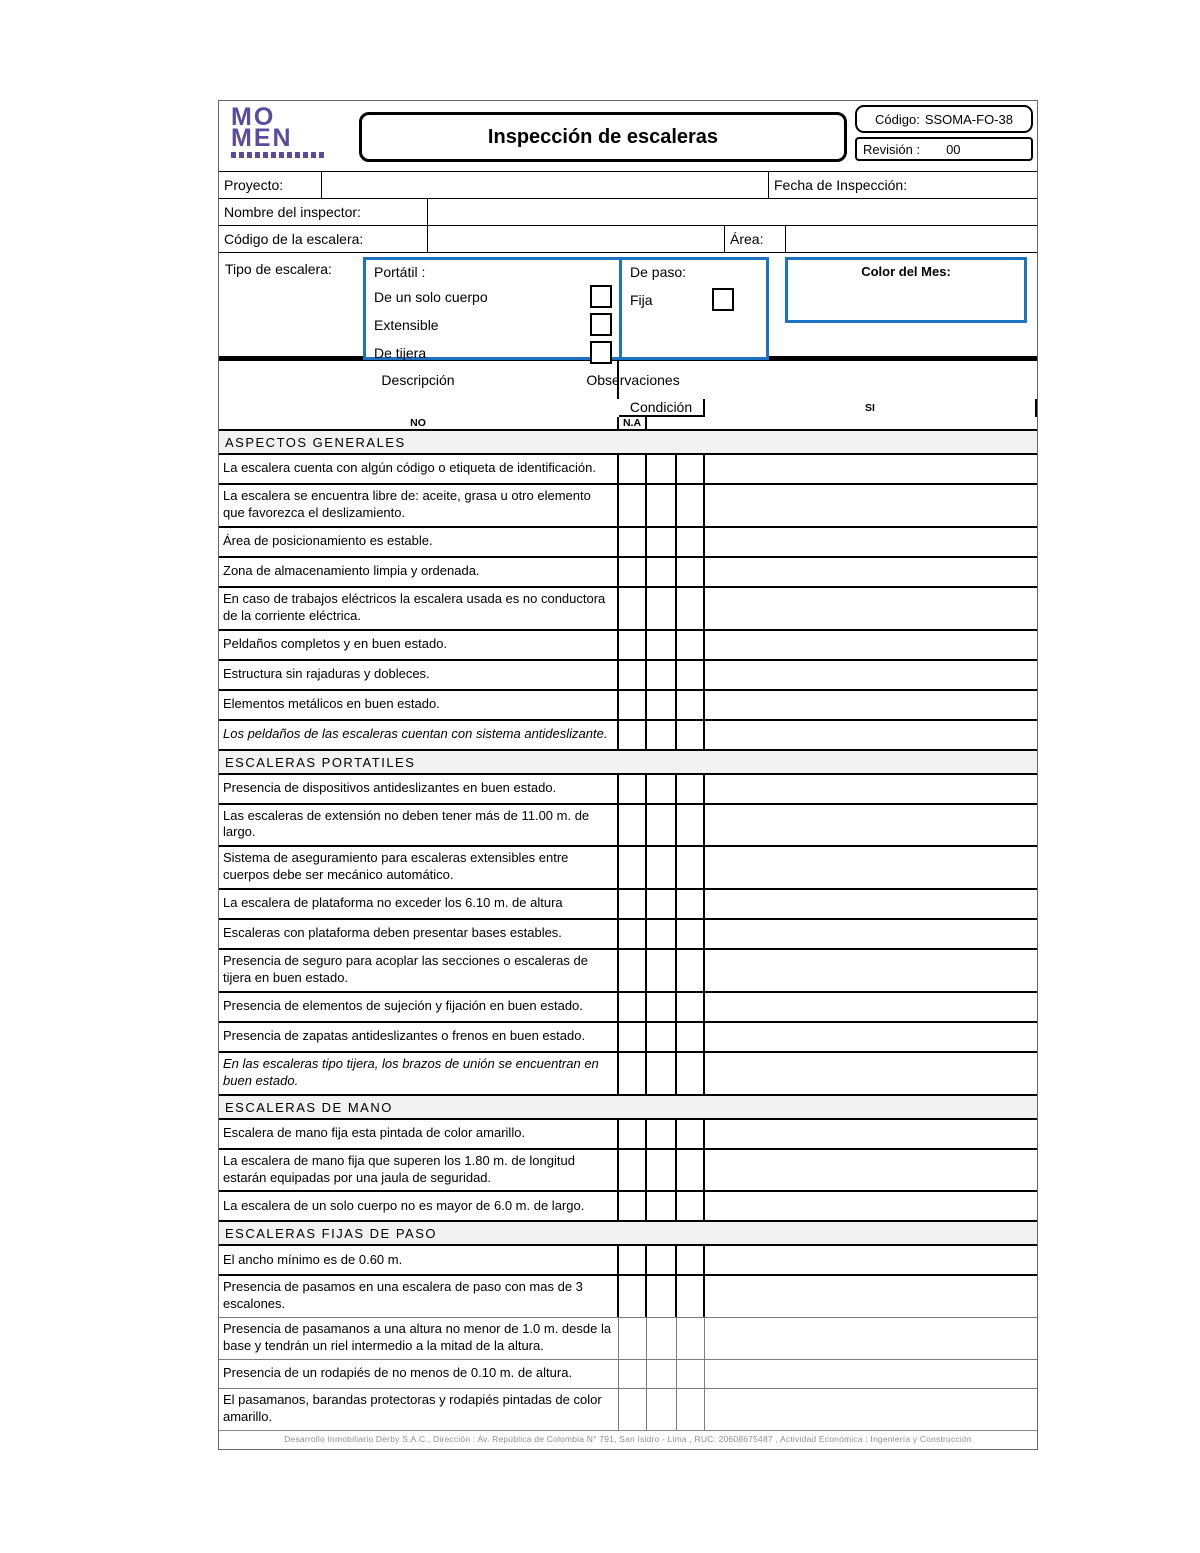 This screenshot has height=1553, width=1200. Describe the element at coordinates (576, 239) in the screenshot. I see `ladder-code-input` at that location.